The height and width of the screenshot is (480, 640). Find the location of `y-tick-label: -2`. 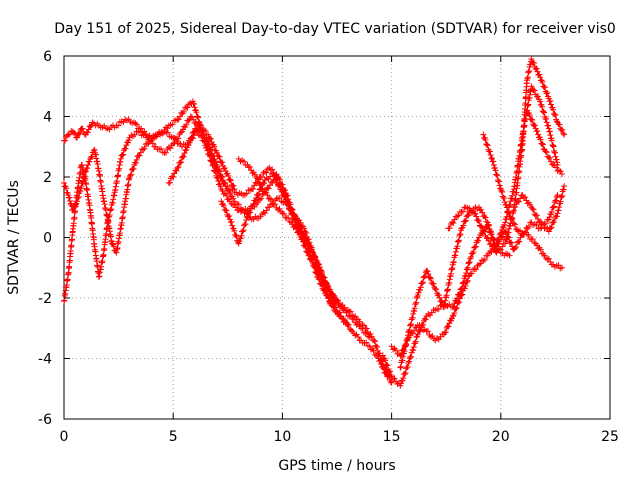

y-tick-label: -2 is located at coordinates (45, 299).